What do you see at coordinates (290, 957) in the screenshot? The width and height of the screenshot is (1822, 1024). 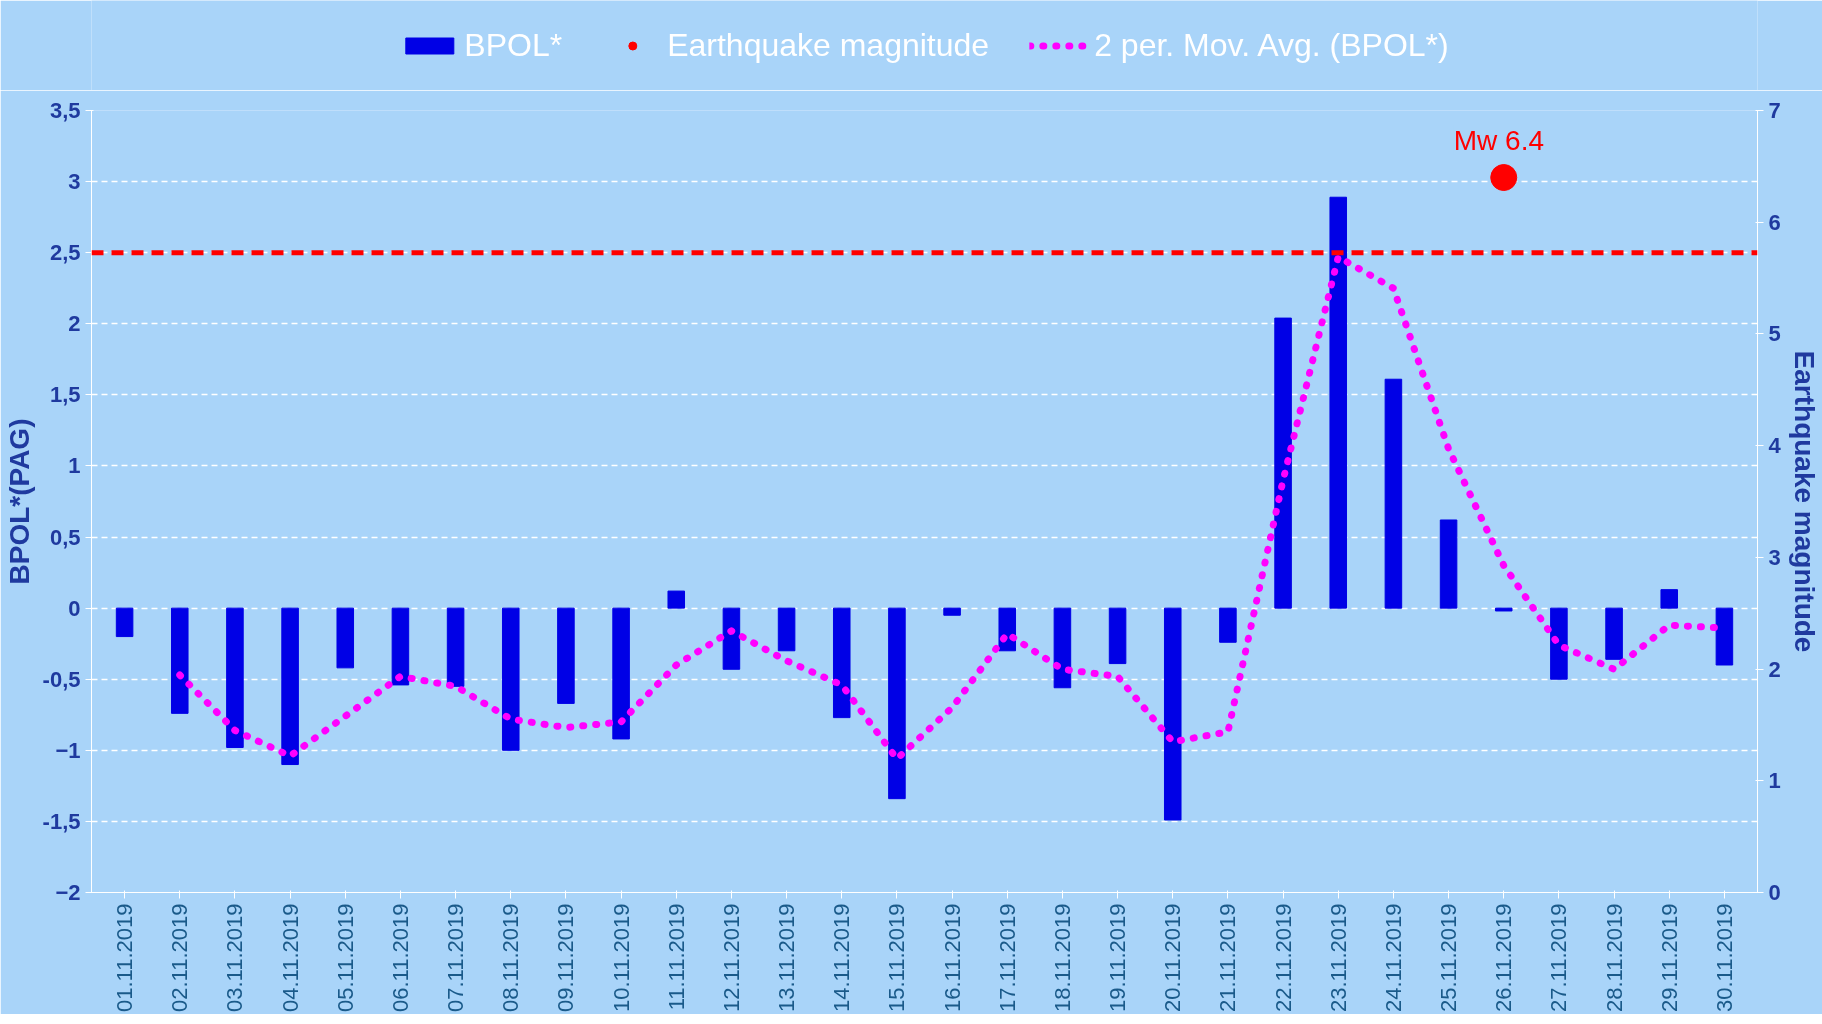 I see `x-tick-label: 04.11.2019` at bounding box center [290, 957].